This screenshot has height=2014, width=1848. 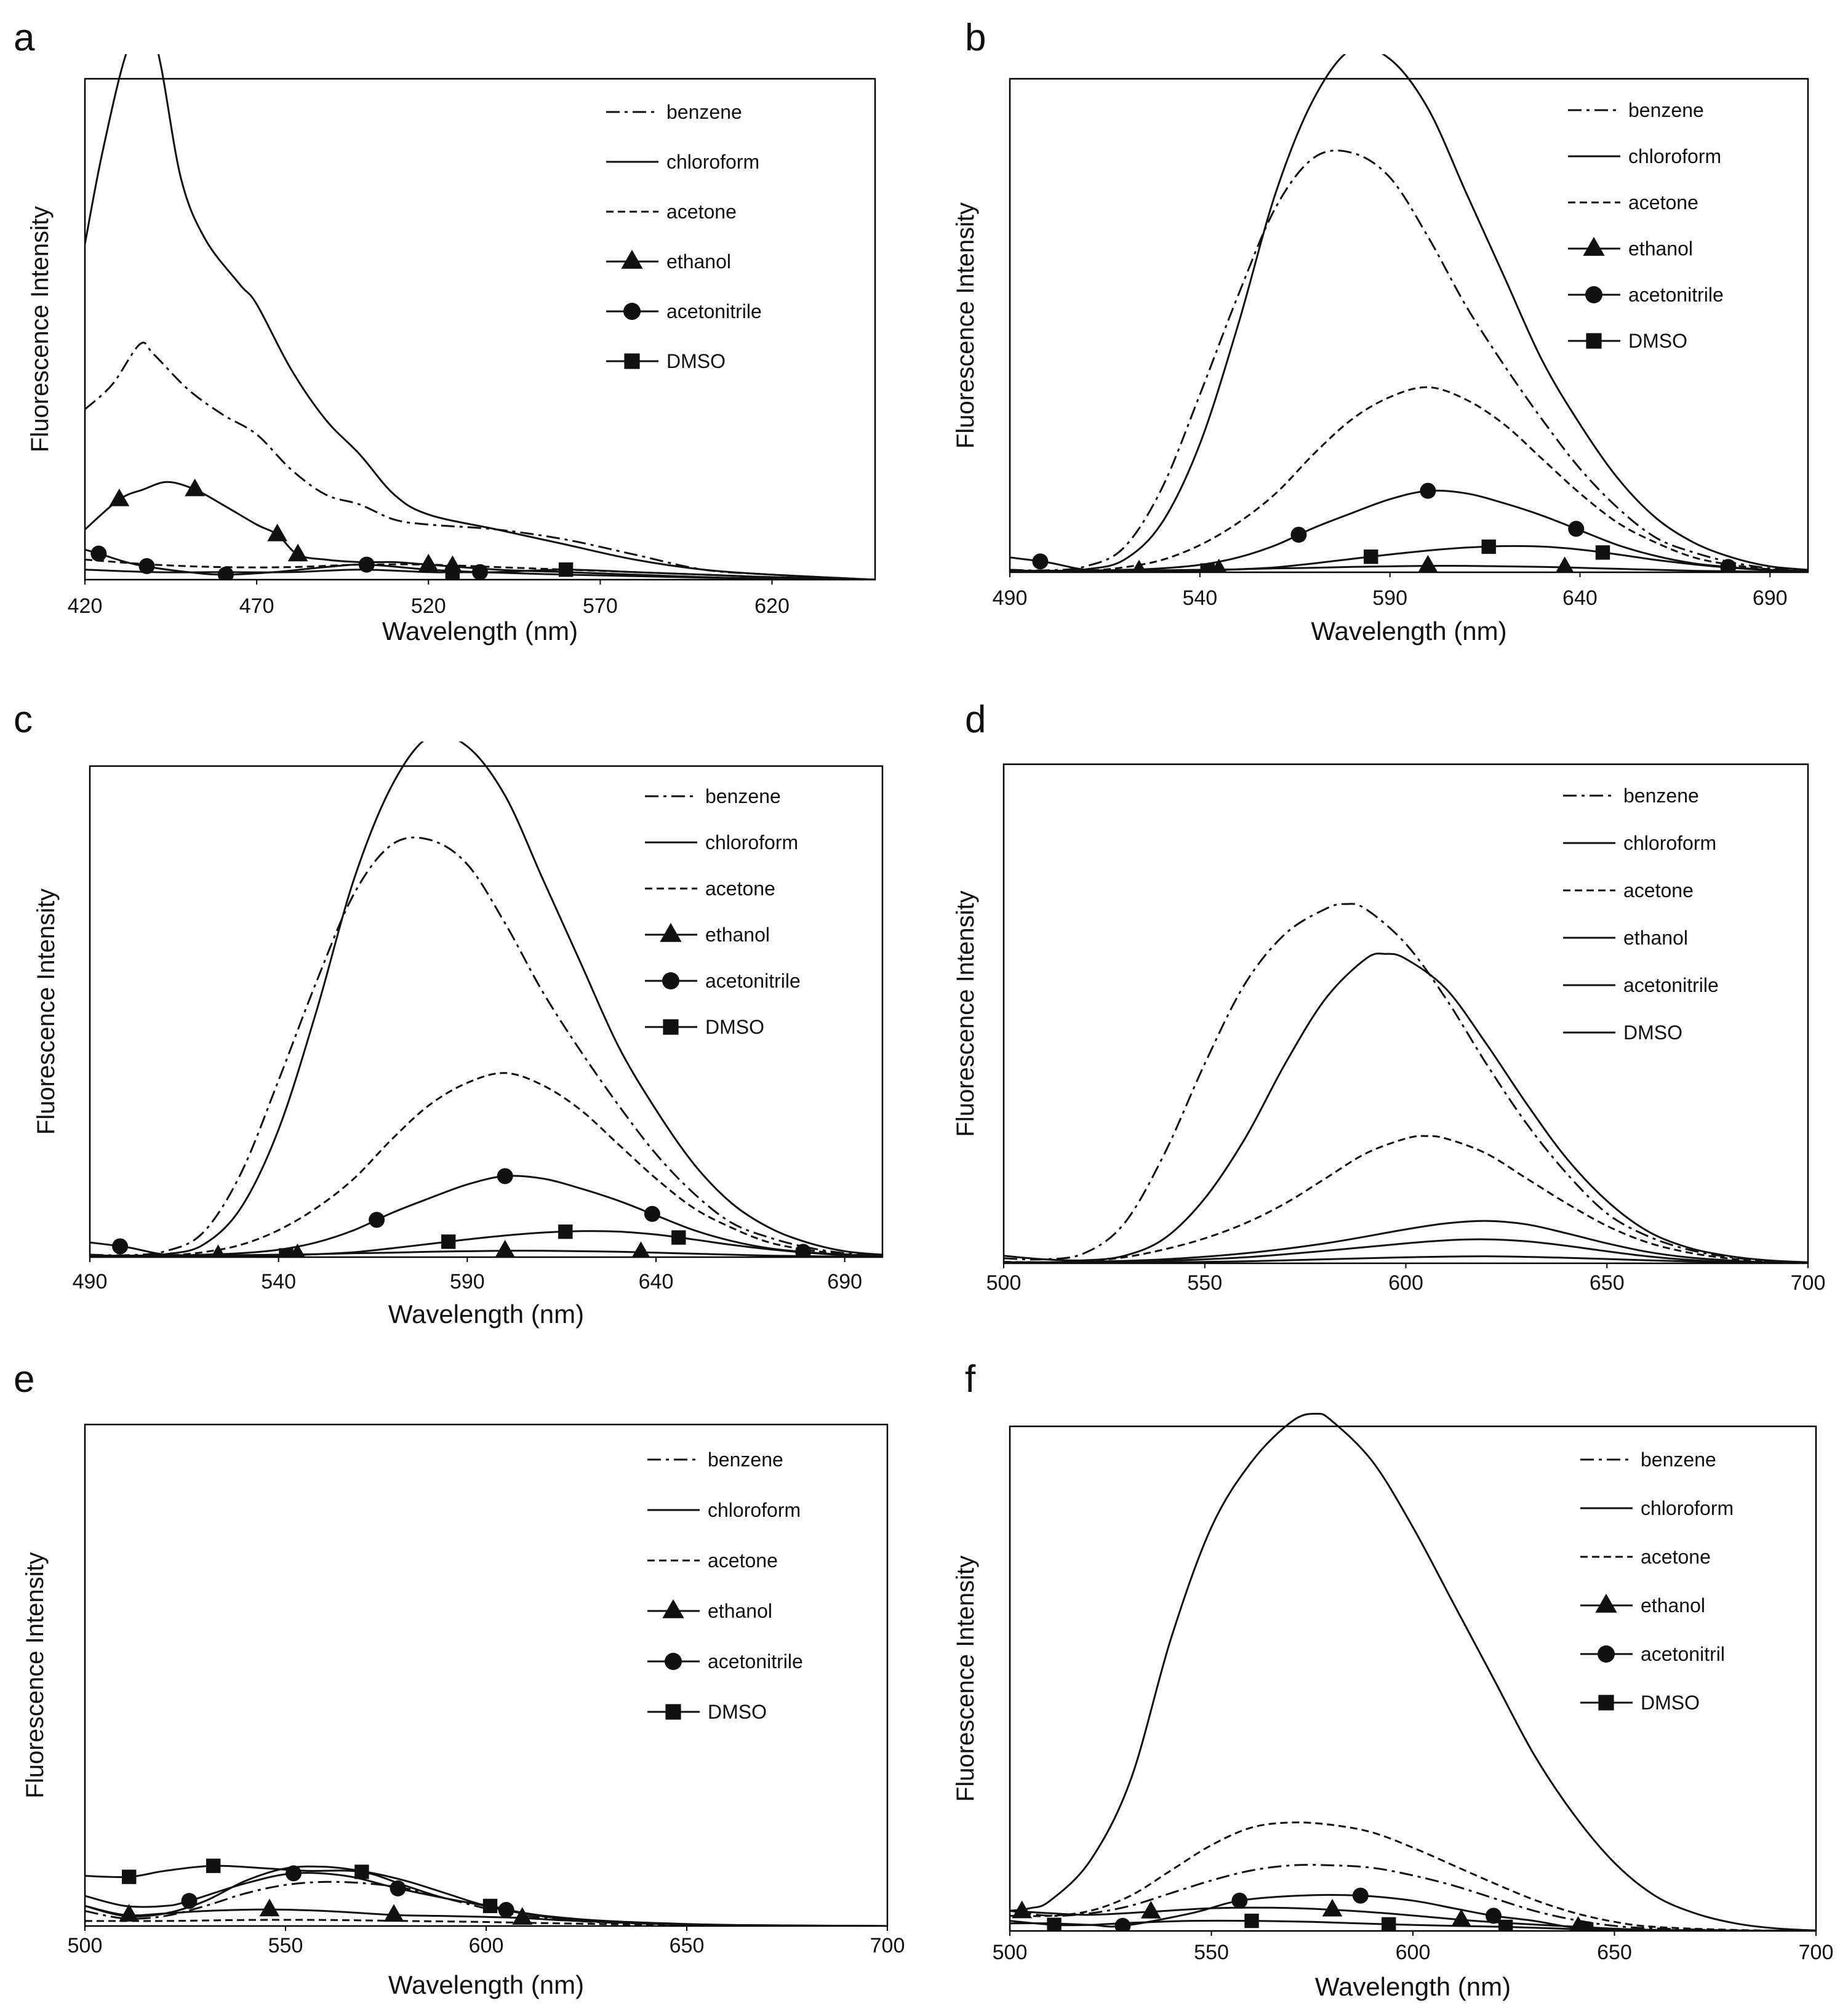 I want to click on panel-letter: b, so click(x=975, y=38).